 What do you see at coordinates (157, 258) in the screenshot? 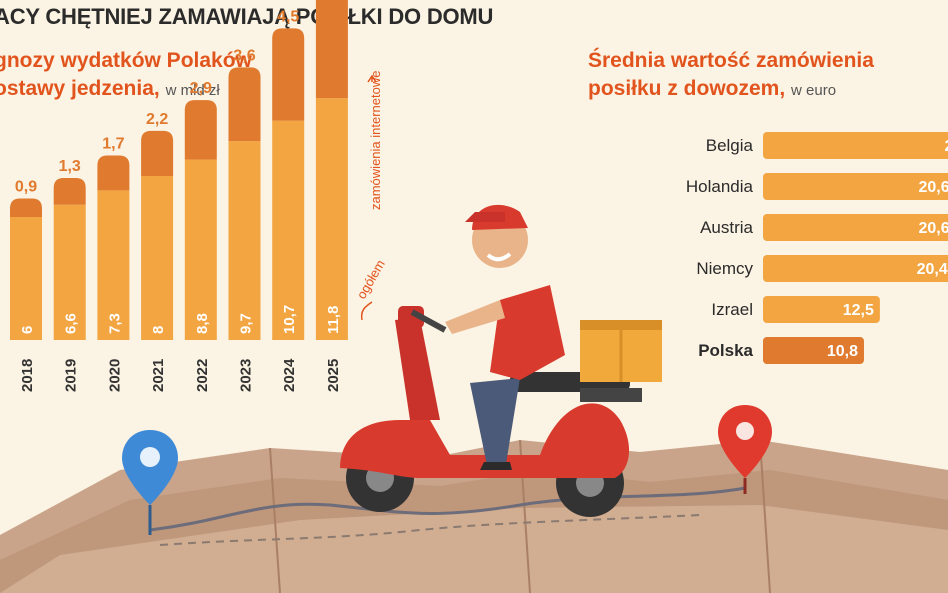
I see `bar-total-2021` at bounding box center [157, 258].